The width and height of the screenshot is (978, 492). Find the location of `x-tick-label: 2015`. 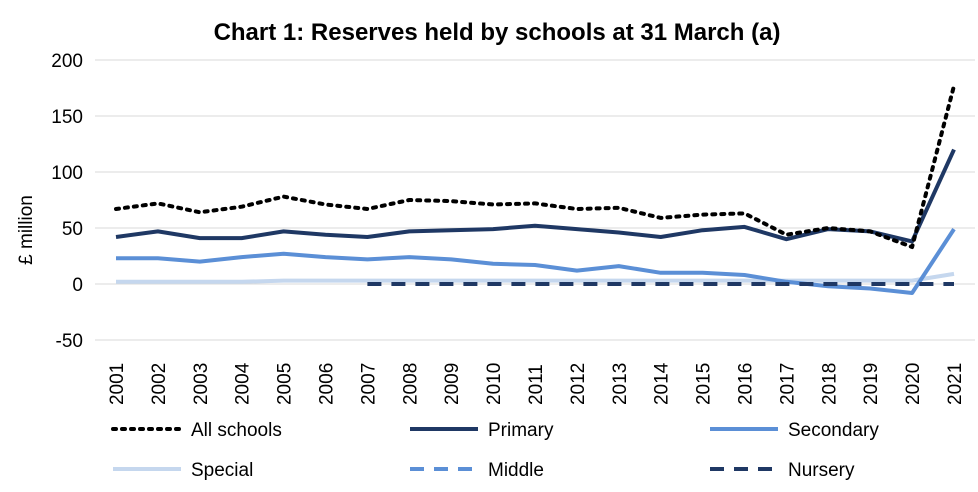

x-tick-label: 2015 is located at coordinates (704, 384).